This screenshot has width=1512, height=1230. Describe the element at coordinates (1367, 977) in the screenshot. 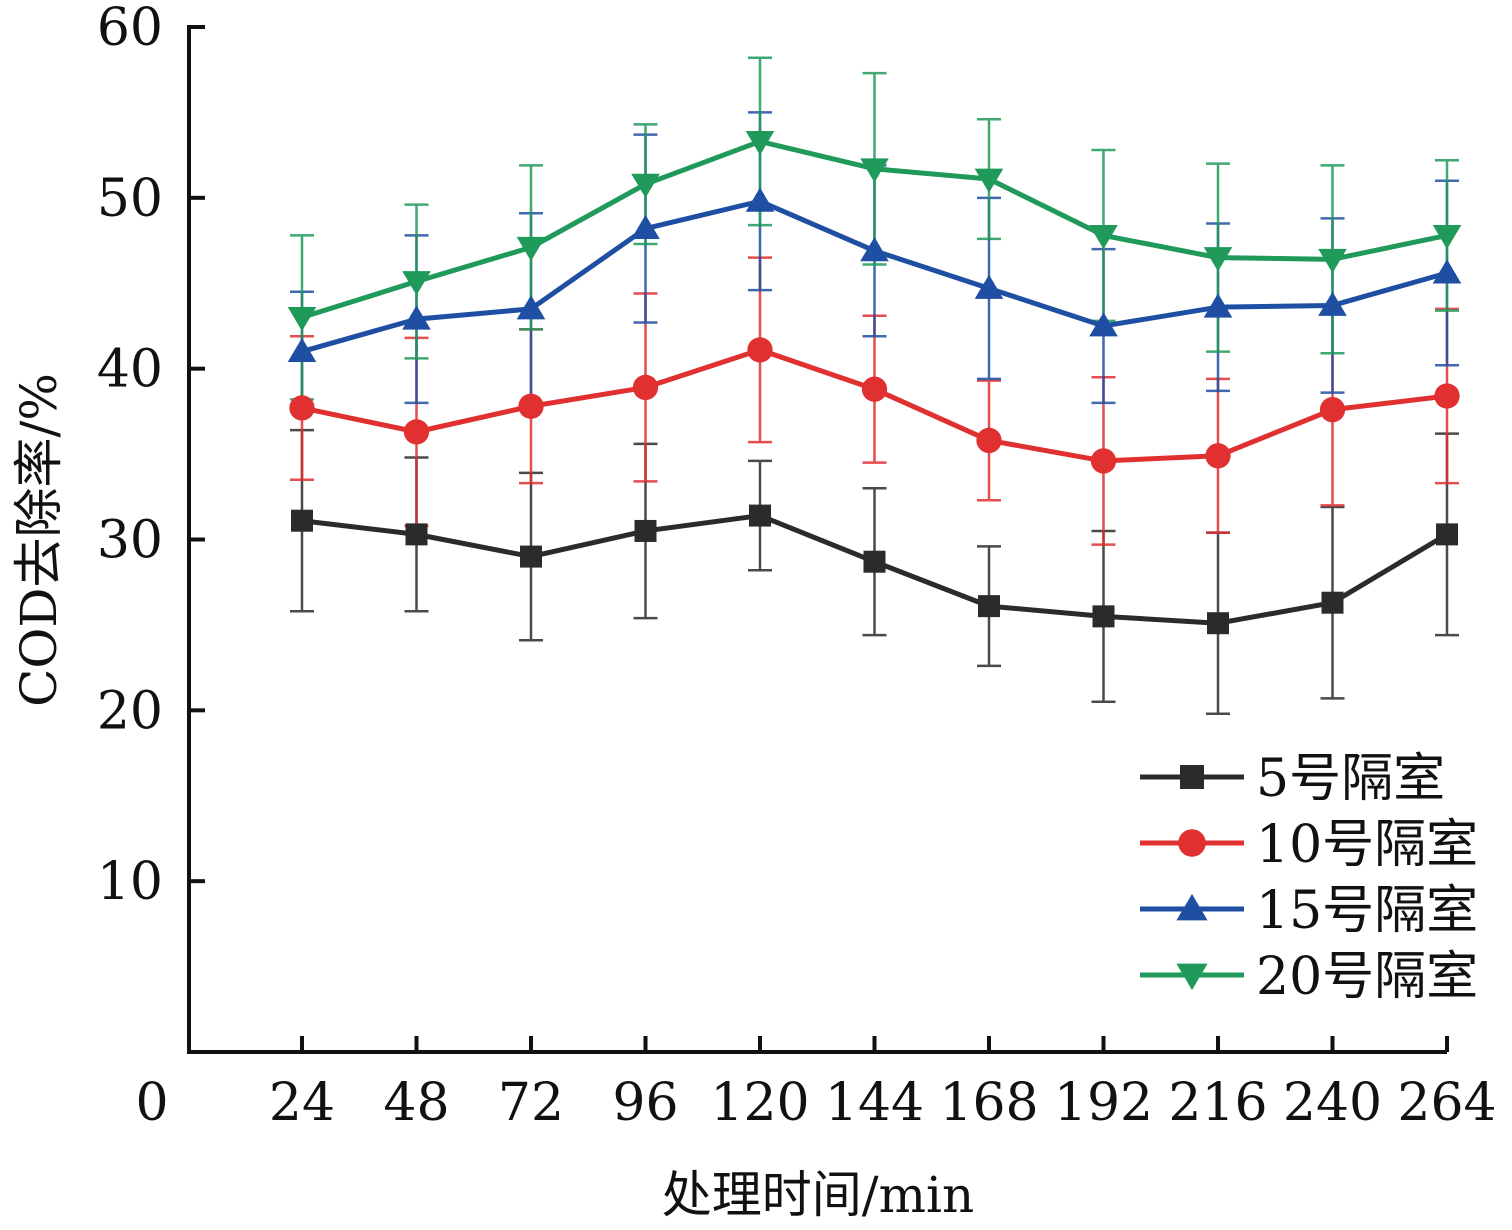

I see `legend-label: 20号隔室` at that location.